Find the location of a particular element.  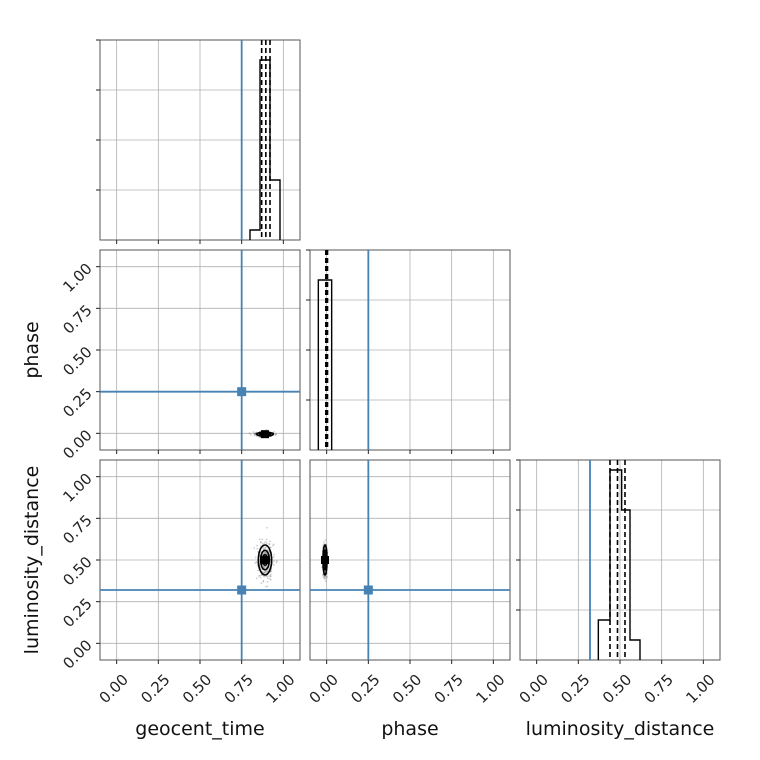

contour-level is located at coordinates (265, 560).